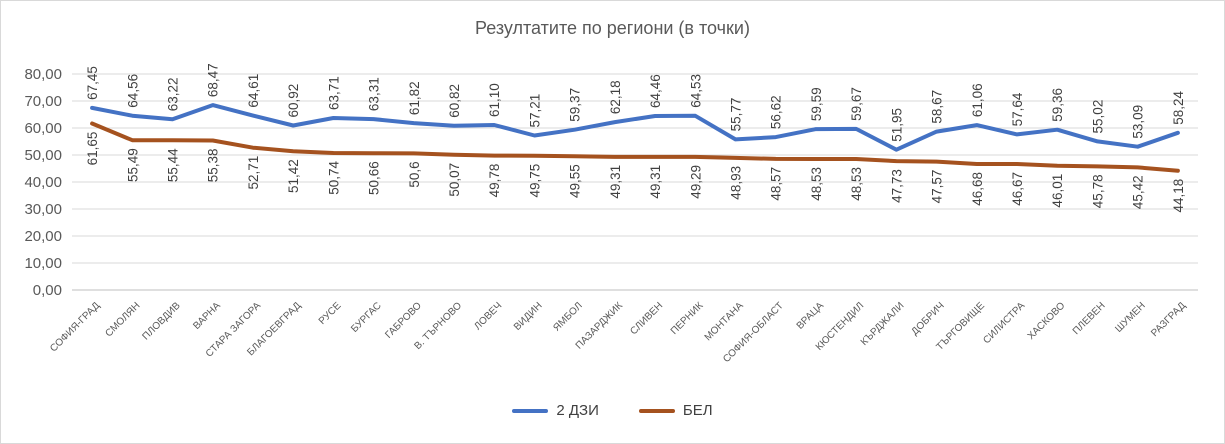  Describe the element at coordinates (43, 182) in the screenshot. I see `y-tick-label: 40,00` at that location.